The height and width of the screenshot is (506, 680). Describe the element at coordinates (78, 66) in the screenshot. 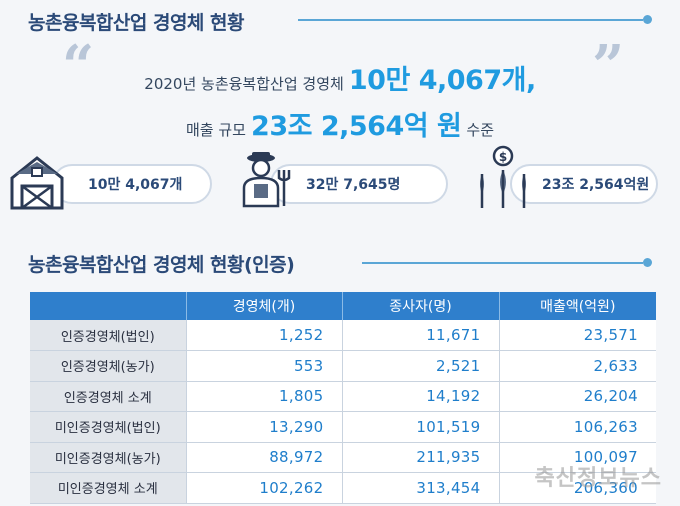

I see `open-quote-icon: “` at that location.